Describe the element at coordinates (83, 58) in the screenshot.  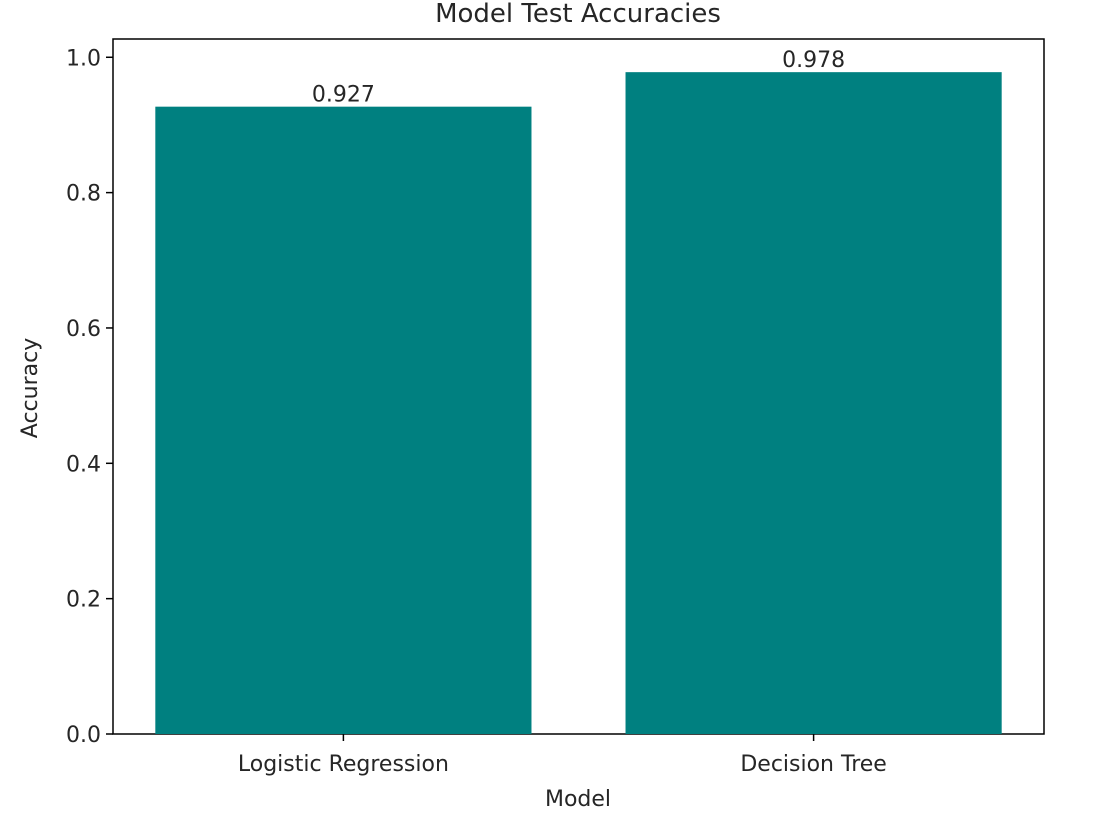
I see `y-tick-label: 1.0` at that location.